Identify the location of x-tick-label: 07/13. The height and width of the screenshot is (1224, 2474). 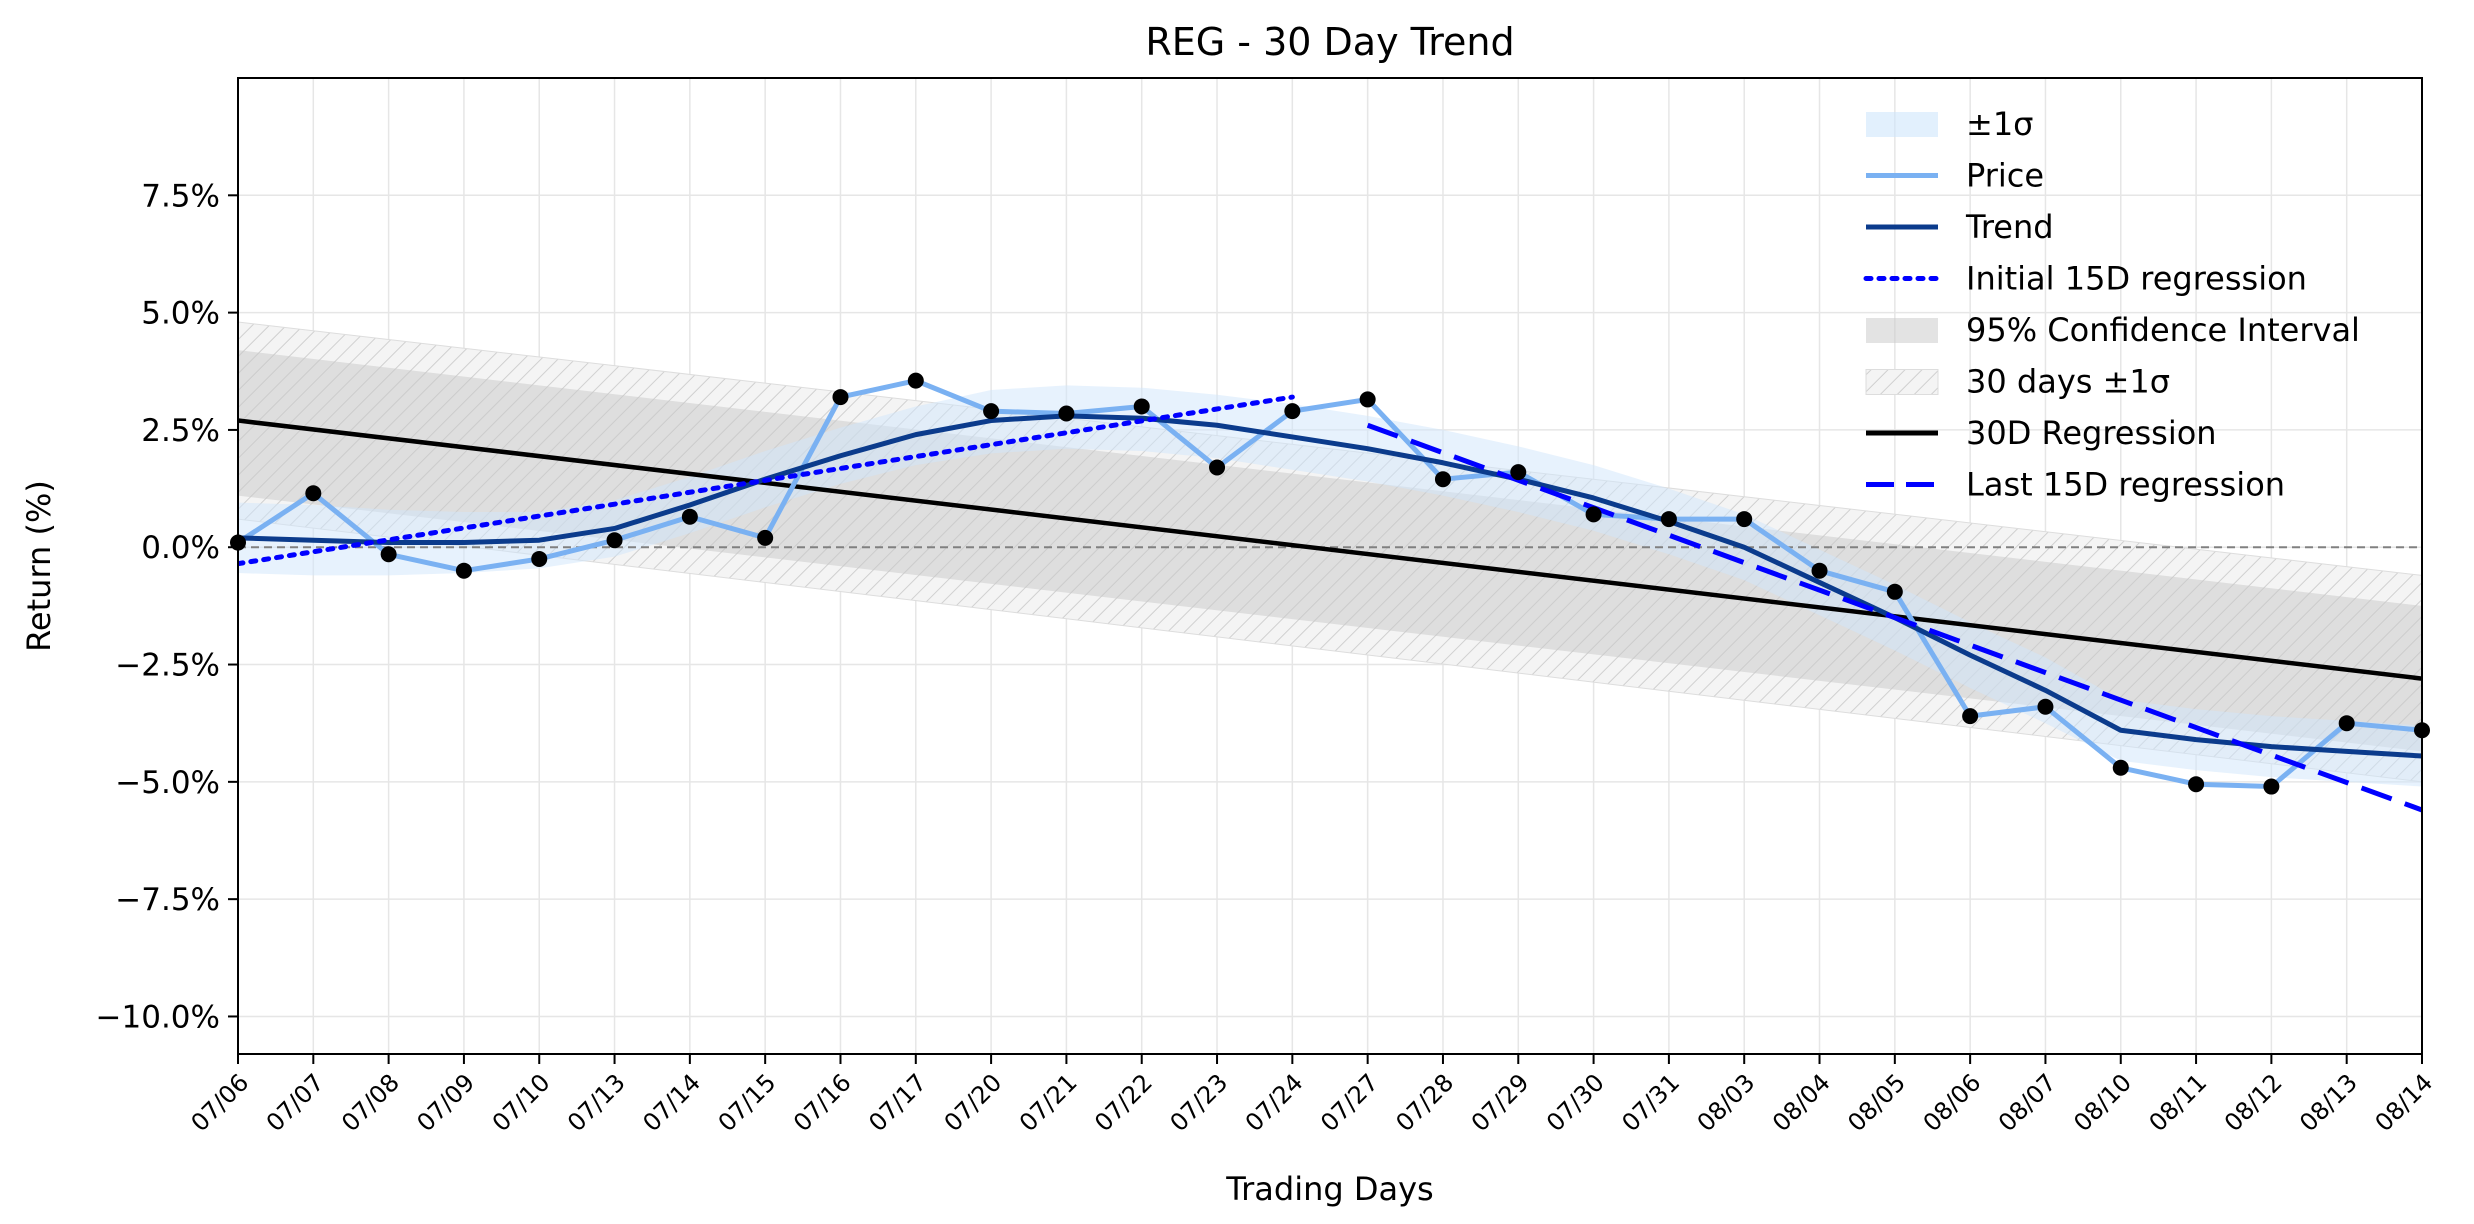
(596, 1102).